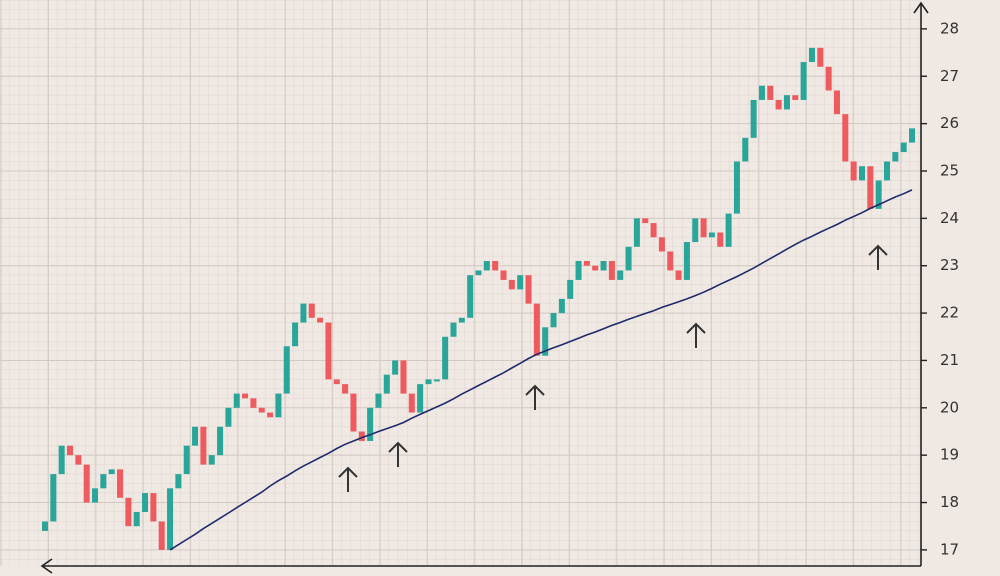 The height and width of the screenshot is (576, 1000). What do you see at coordinates (949, 265) in the screenshot?
I see `y-tick-label: 23` at bounding box center [949, 265].